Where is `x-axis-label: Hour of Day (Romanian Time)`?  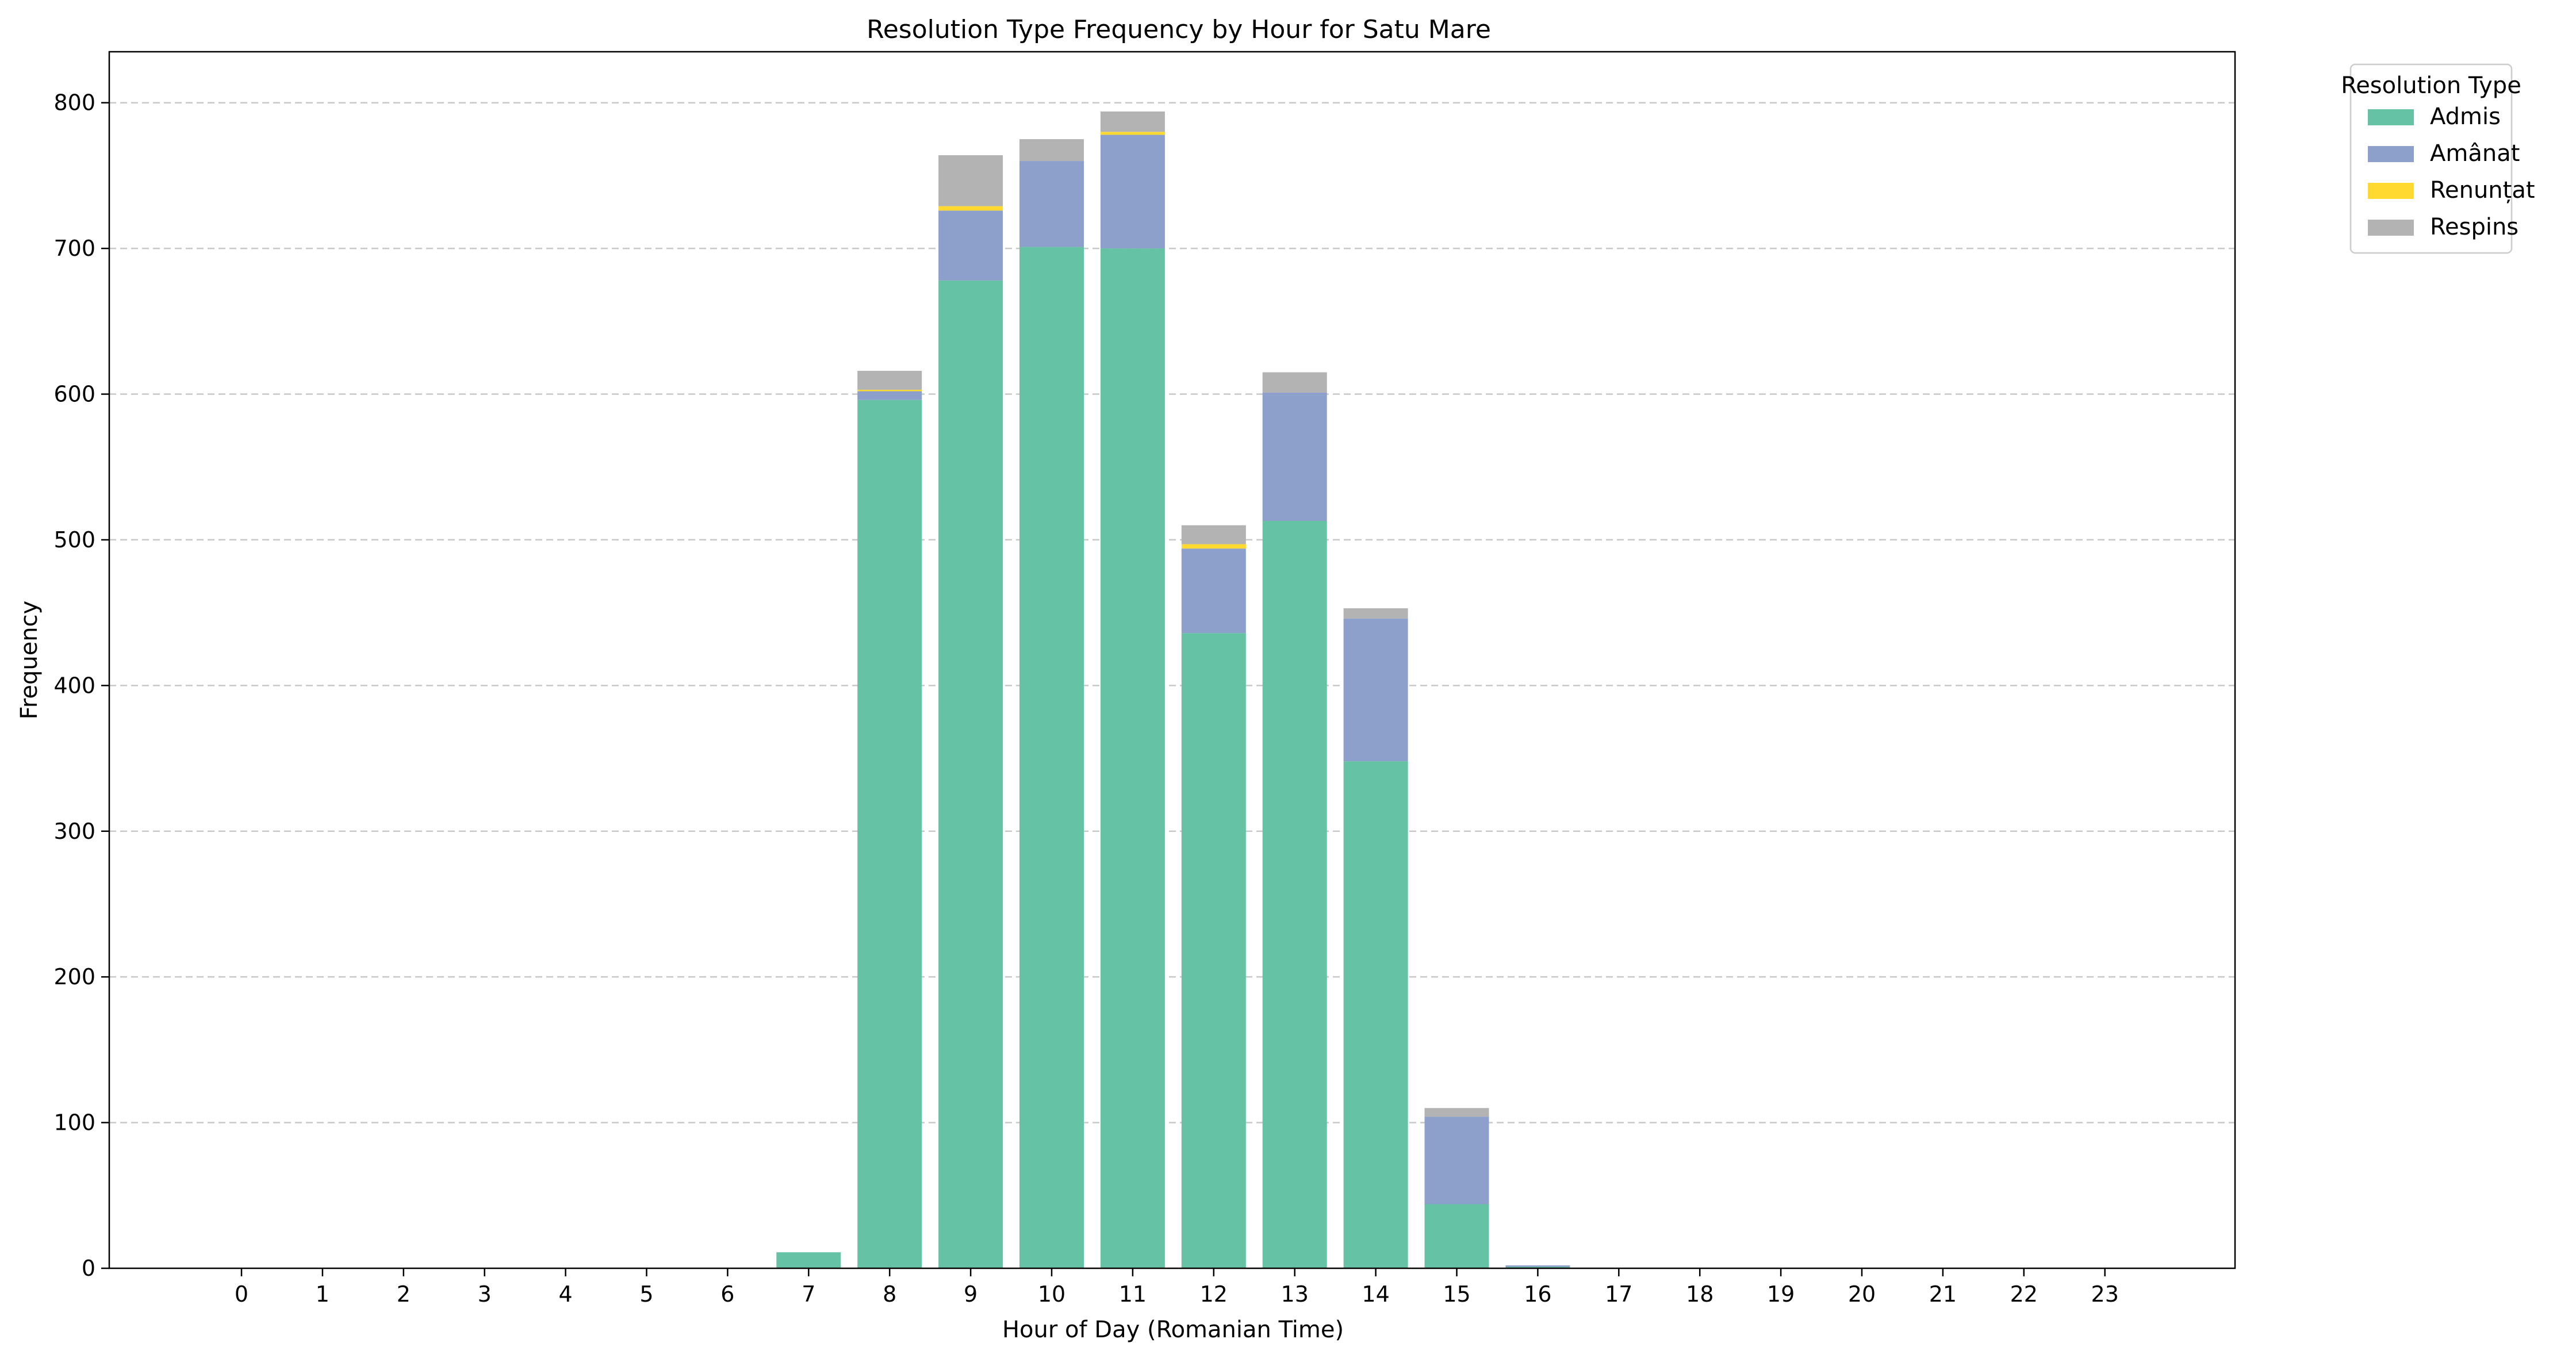
x-axis-label: Hour of Day (Romanian Time) is located at coordinates (1173, 1330).